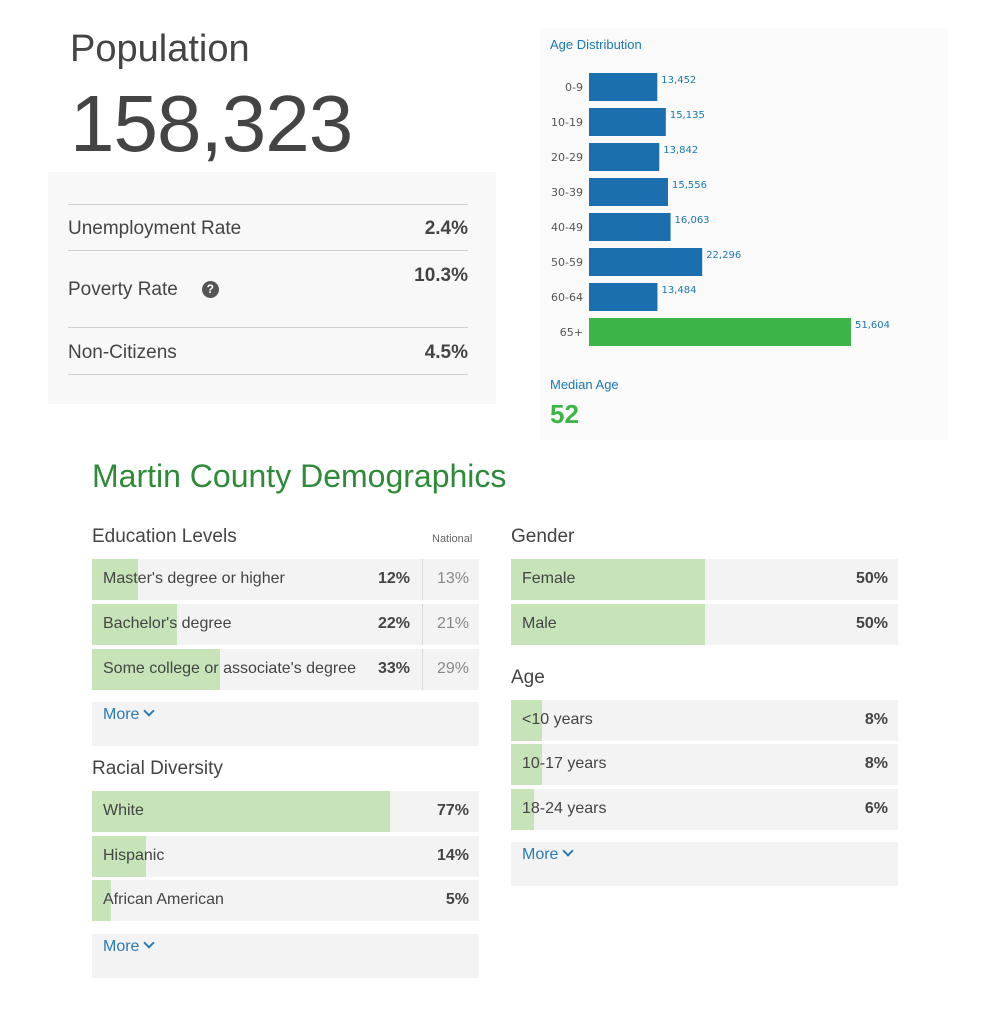 Image resolution: width=983 pixels, height=1023 pixels. I want to click on racial-row: White 77%, so click(285, 811).